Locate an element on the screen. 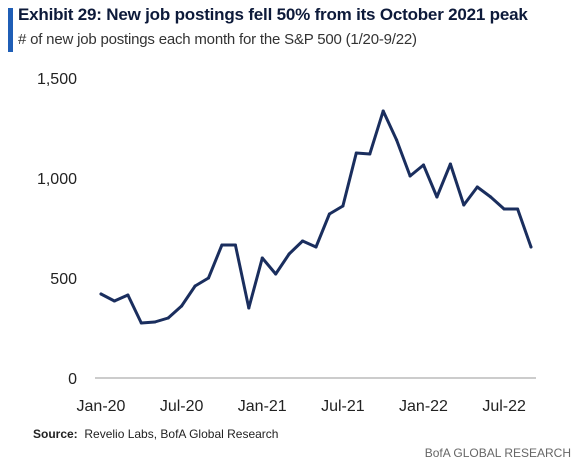 The image size is (581, 469). y-tick-label: 500 is located at coordinates (63, 279).